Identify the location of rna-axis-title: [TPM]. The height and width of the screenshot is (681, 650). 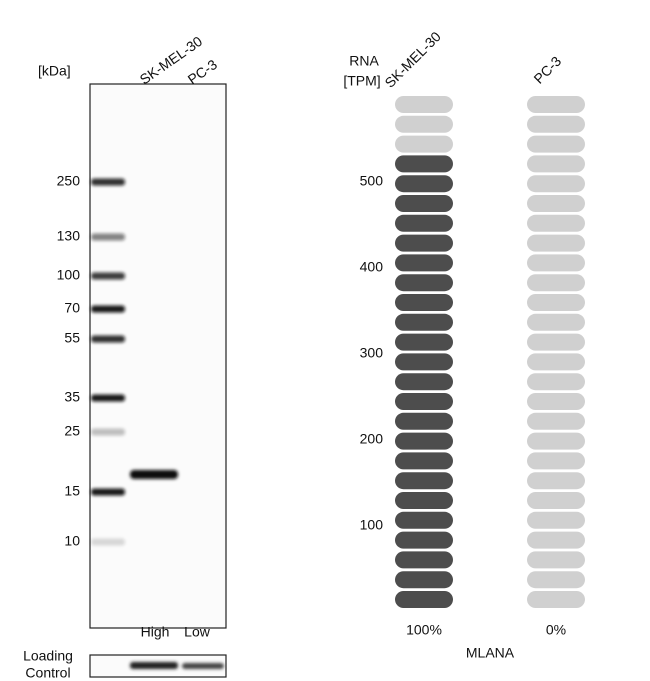
(361, 81).